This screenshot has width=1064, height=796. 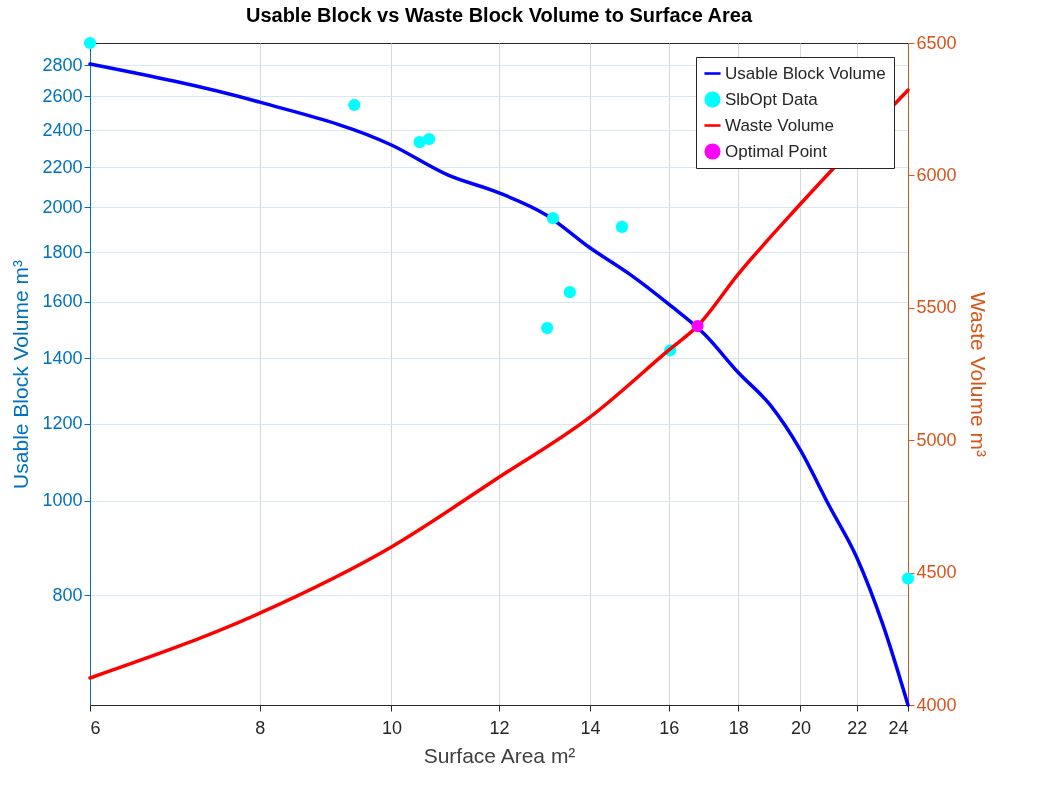 What do you see at coordinates (805, 73) in the screenshot?
I see `legend-label: Usable Block Volume` at bounding box center [805, 73].